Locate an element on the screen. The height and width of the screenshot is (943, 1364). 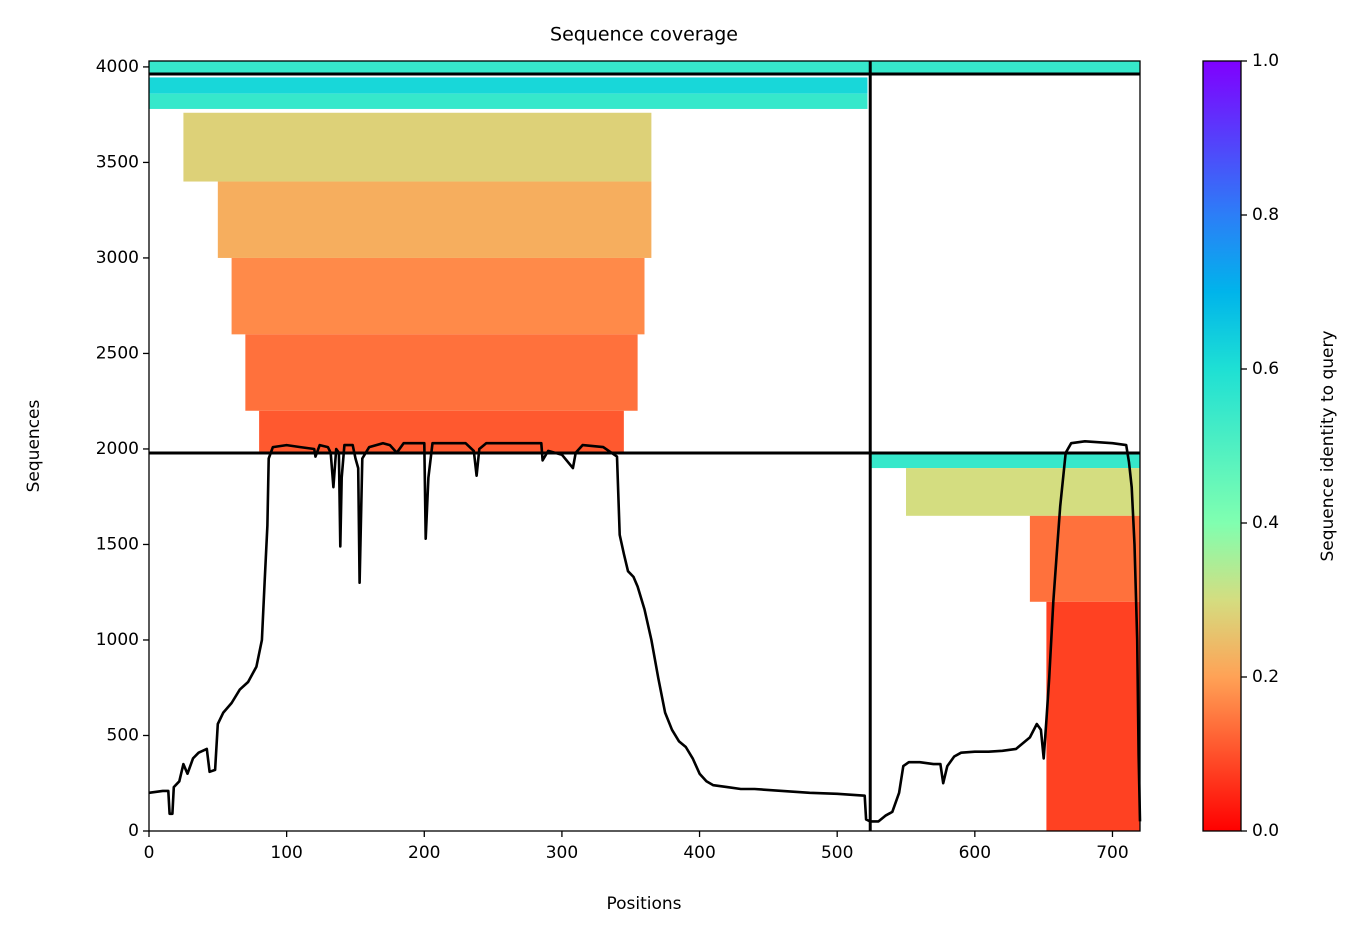
colorbar-tick-label: 0.8 is located at coordinates (1265, 215).